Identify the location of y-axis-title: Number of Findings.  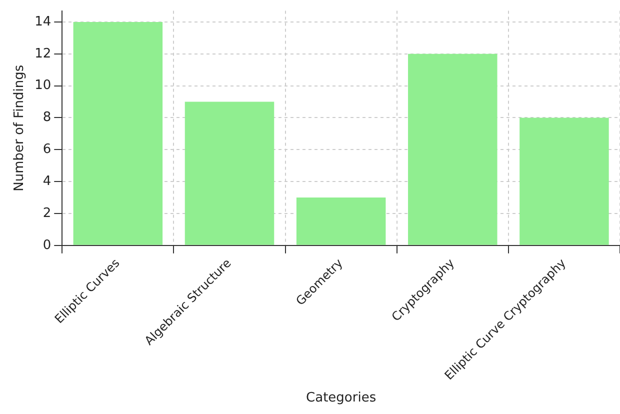
(20, 128).